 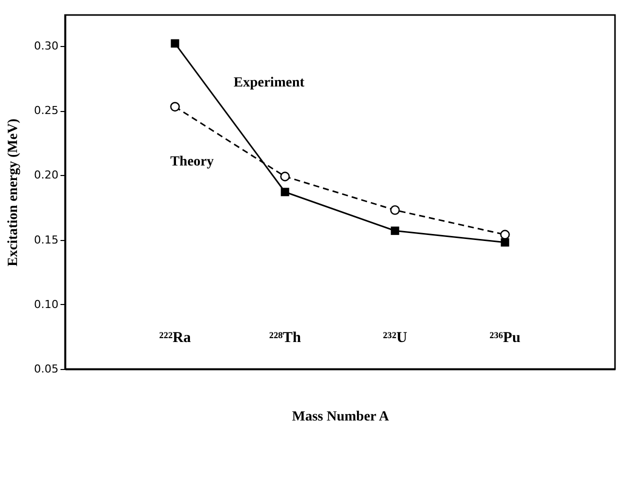 What do you see at coordinates (395, 338) in the screenshot?
I see `x-tick-label: ²³²U` at bounding box center [395, 338].